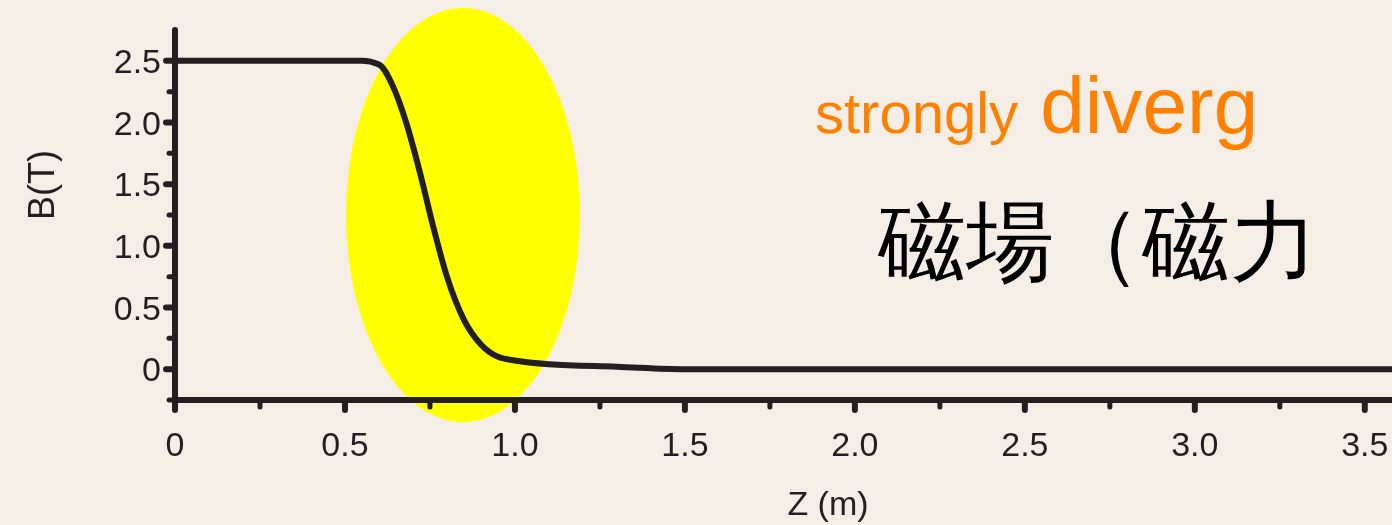 The image size is (1392, 525). Describe the element at coordinates (1097, 241) in the screenshot. I see `annotation: 磁場（磁力` at that location.